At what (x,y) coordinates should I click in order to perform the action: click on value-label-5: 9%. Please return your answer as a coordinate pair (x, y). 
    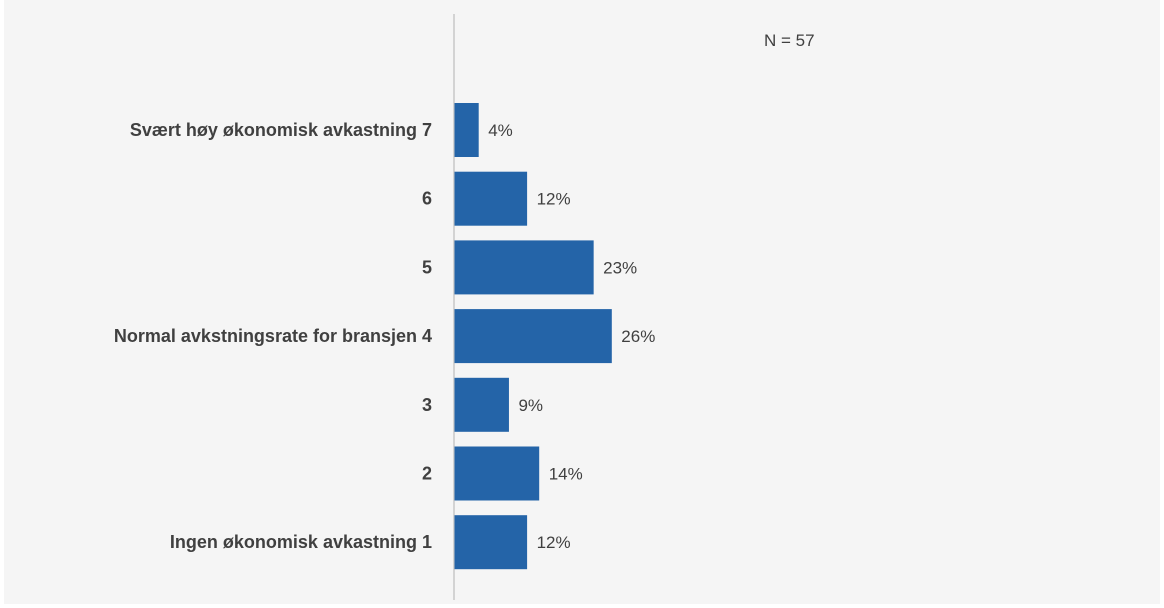
    Looking at the image, I should click on (530, 405).